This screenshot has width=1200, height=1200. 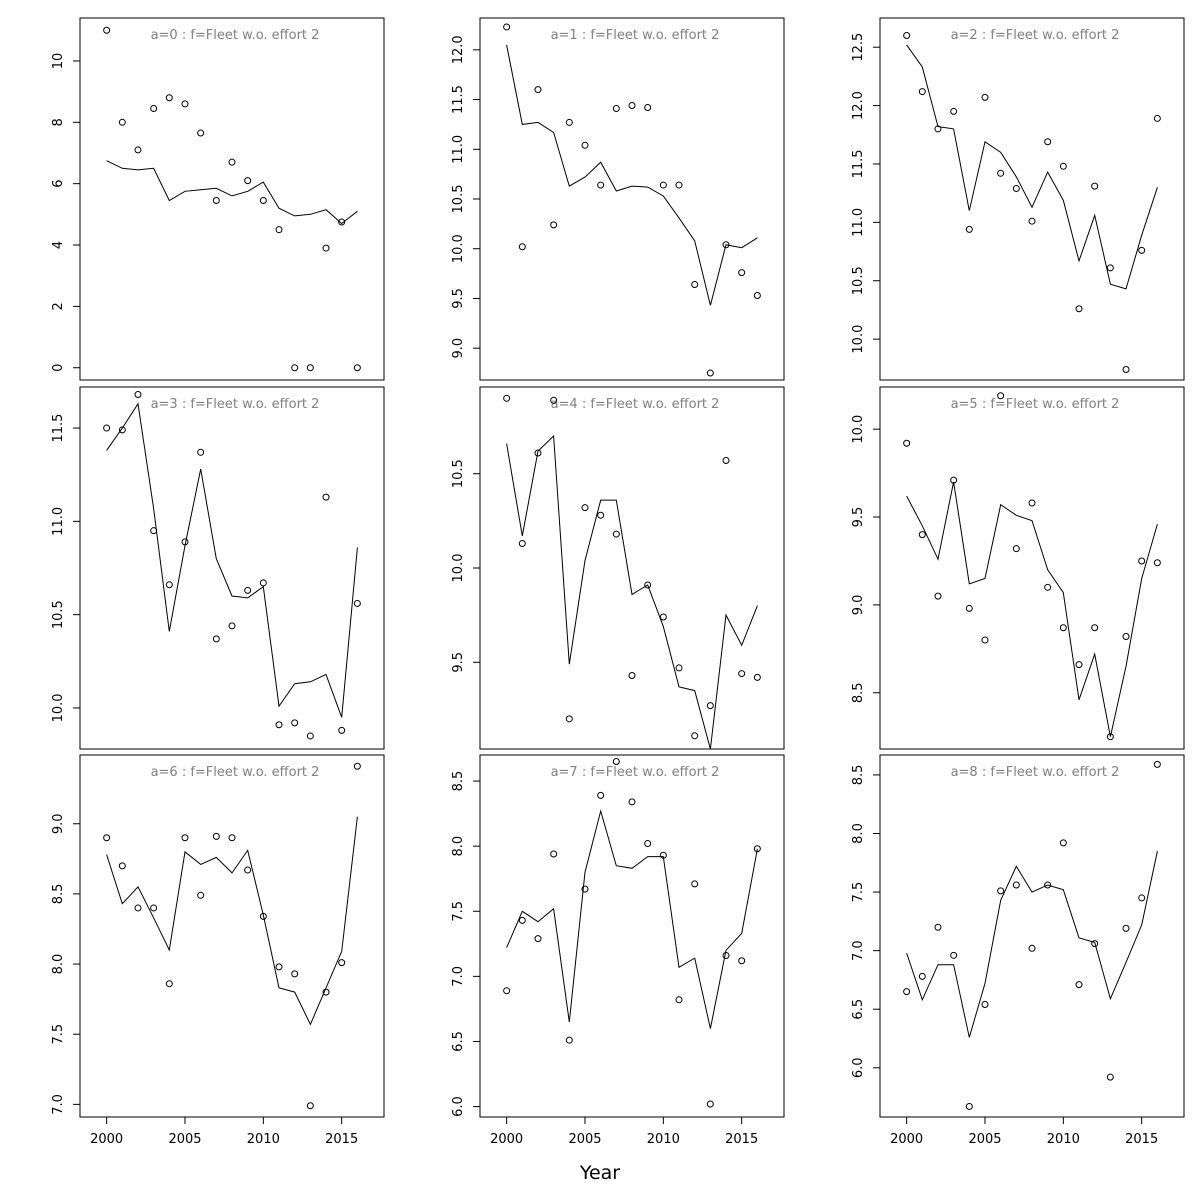 What do you see at coordinates (58, 964) in the screenshot?
I see `y-tick-label: 8.0` at bounding box center [58, 964].